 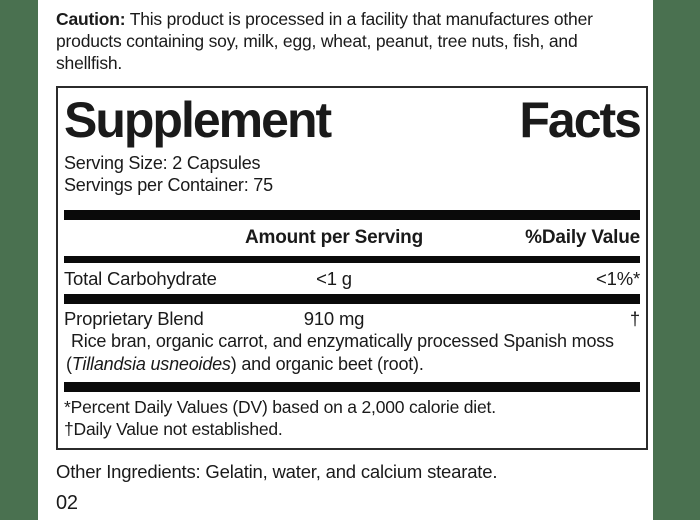 I want to click on panel-title: Supplement Facts, so click(x=353, y=120).